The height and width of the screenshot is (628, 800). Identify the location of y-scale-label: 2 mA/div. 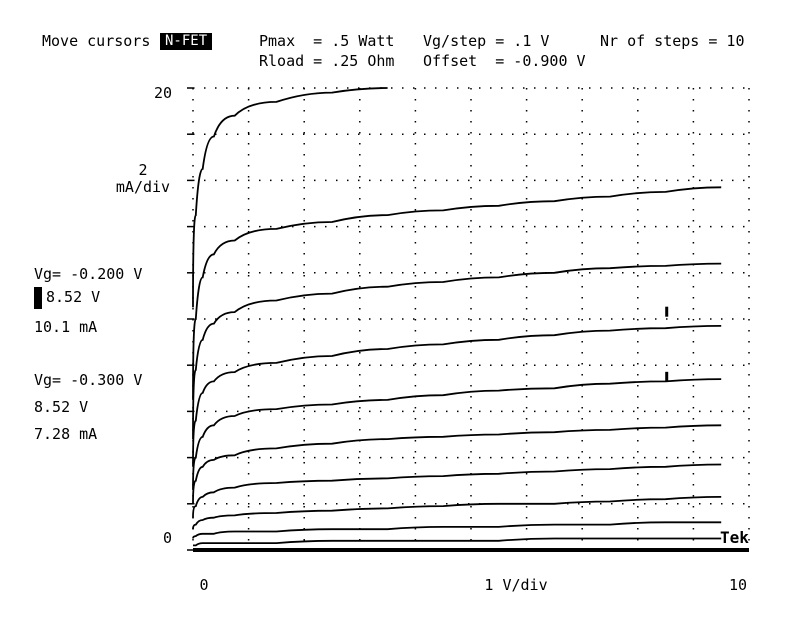
(143, 178).